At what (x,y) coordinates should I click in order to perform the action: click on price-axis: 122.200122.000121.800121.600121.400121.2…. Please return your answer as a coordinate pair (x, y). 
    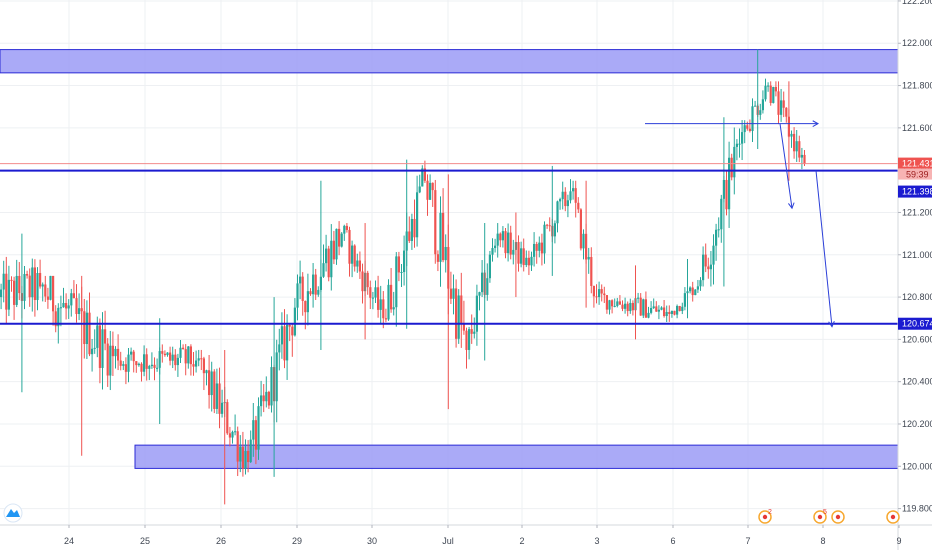
    Looking at the image, I should click on (914, 275).